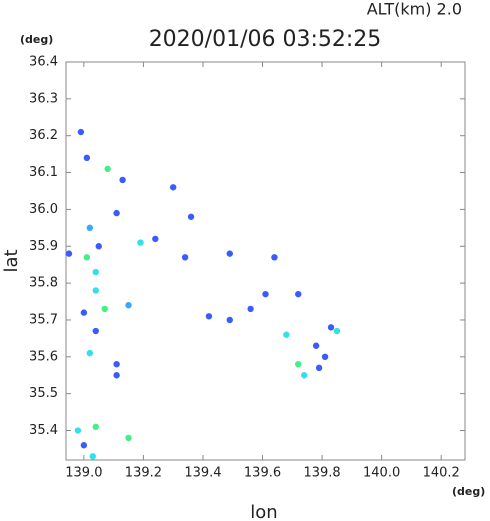  What do you see at coordinates (202, 473) in the screenshot?
I see `x-tick-label: 139.4` at bounding box center [202, 473].